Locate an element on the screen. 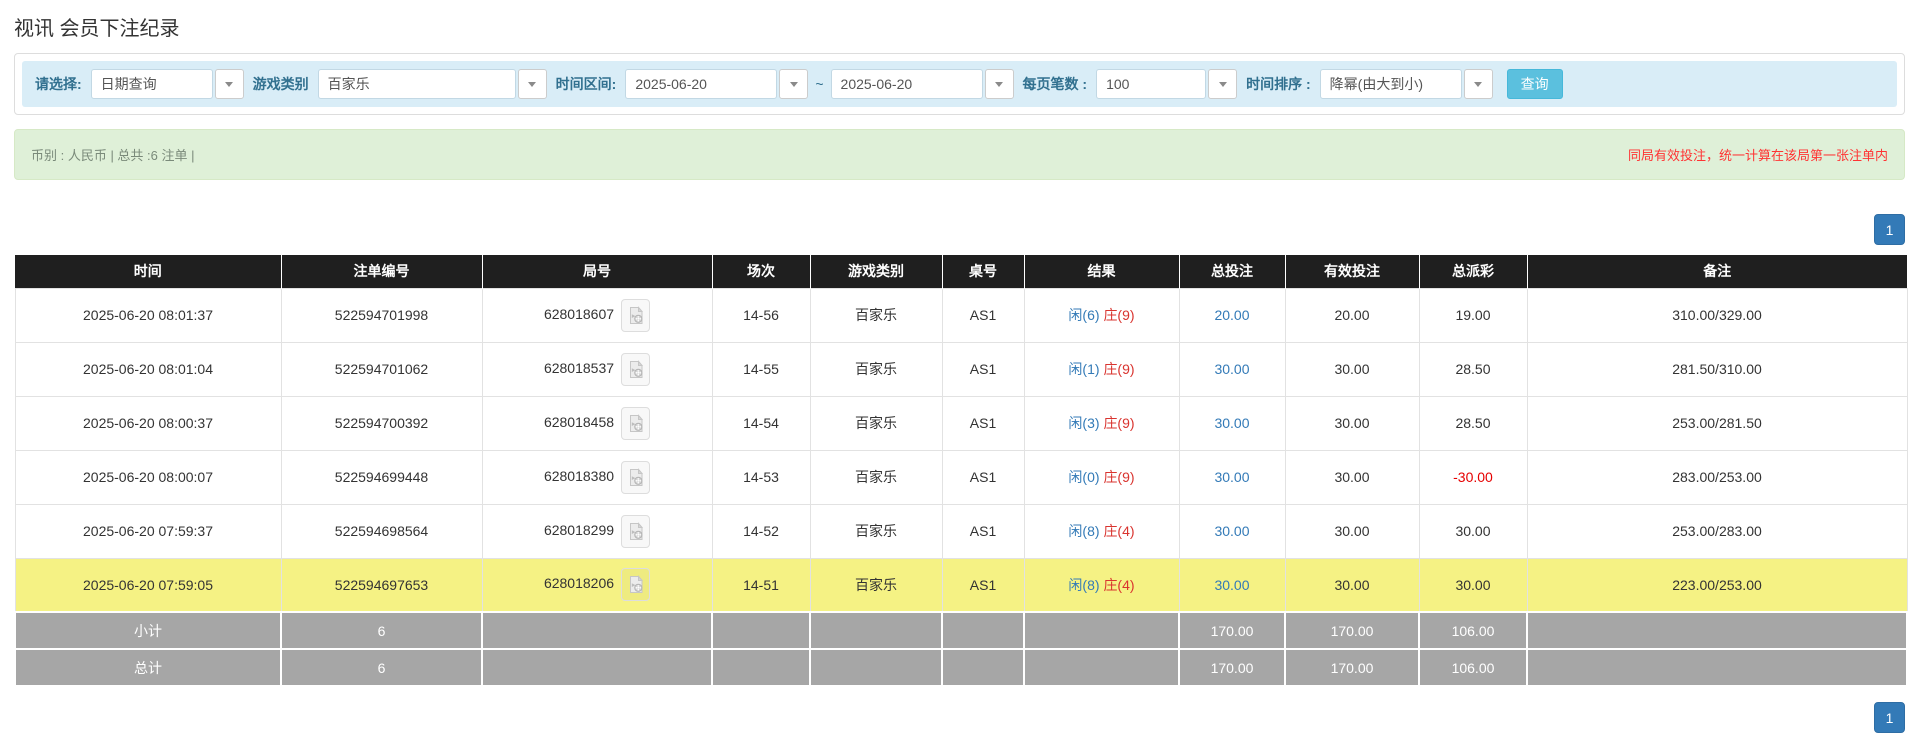  date-from-input is located at coordinates (701, 84).